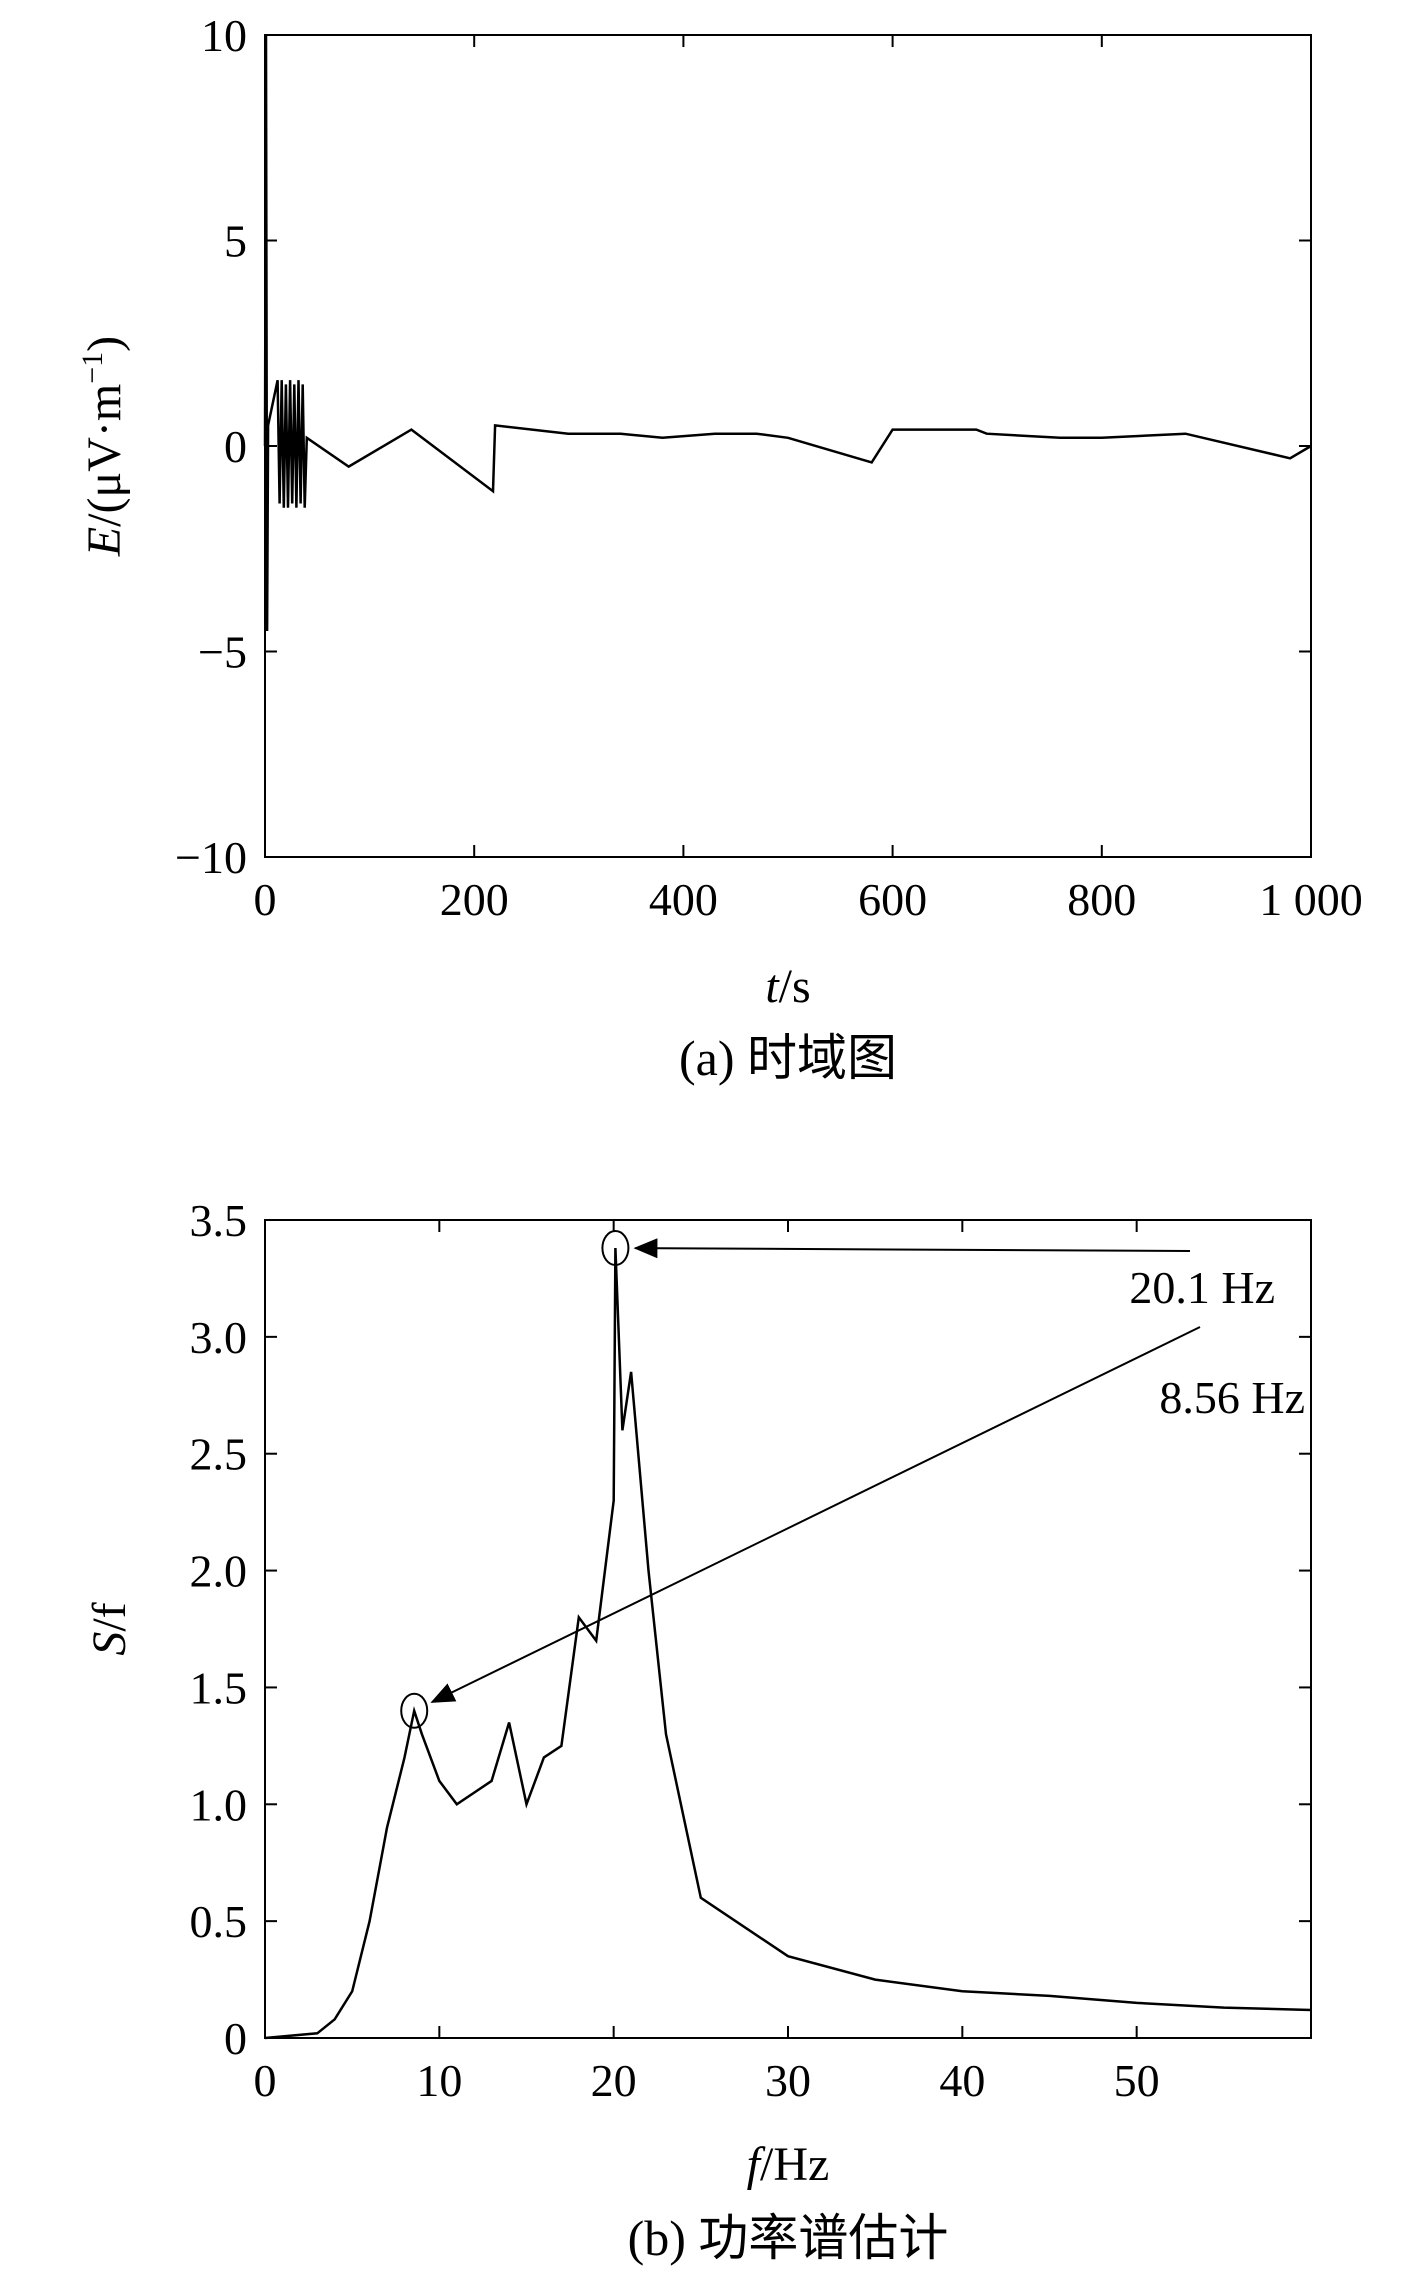  Describe the element at coordinates (211, 446) in the screenshot. I see `y-tick-labels-a: −10 −5 0 5 10` at that location.